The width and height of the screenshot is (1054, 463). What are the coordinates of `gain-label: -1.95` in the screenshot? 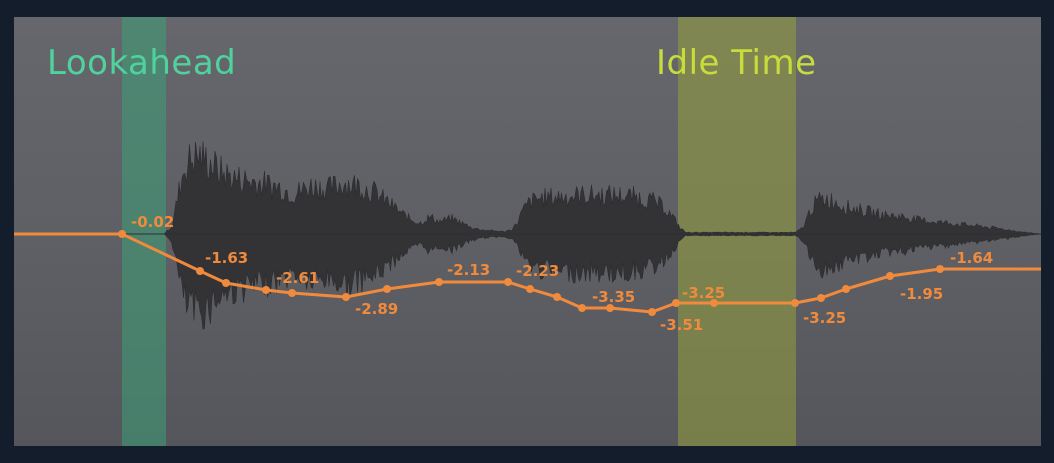 It's located at (921, 294).